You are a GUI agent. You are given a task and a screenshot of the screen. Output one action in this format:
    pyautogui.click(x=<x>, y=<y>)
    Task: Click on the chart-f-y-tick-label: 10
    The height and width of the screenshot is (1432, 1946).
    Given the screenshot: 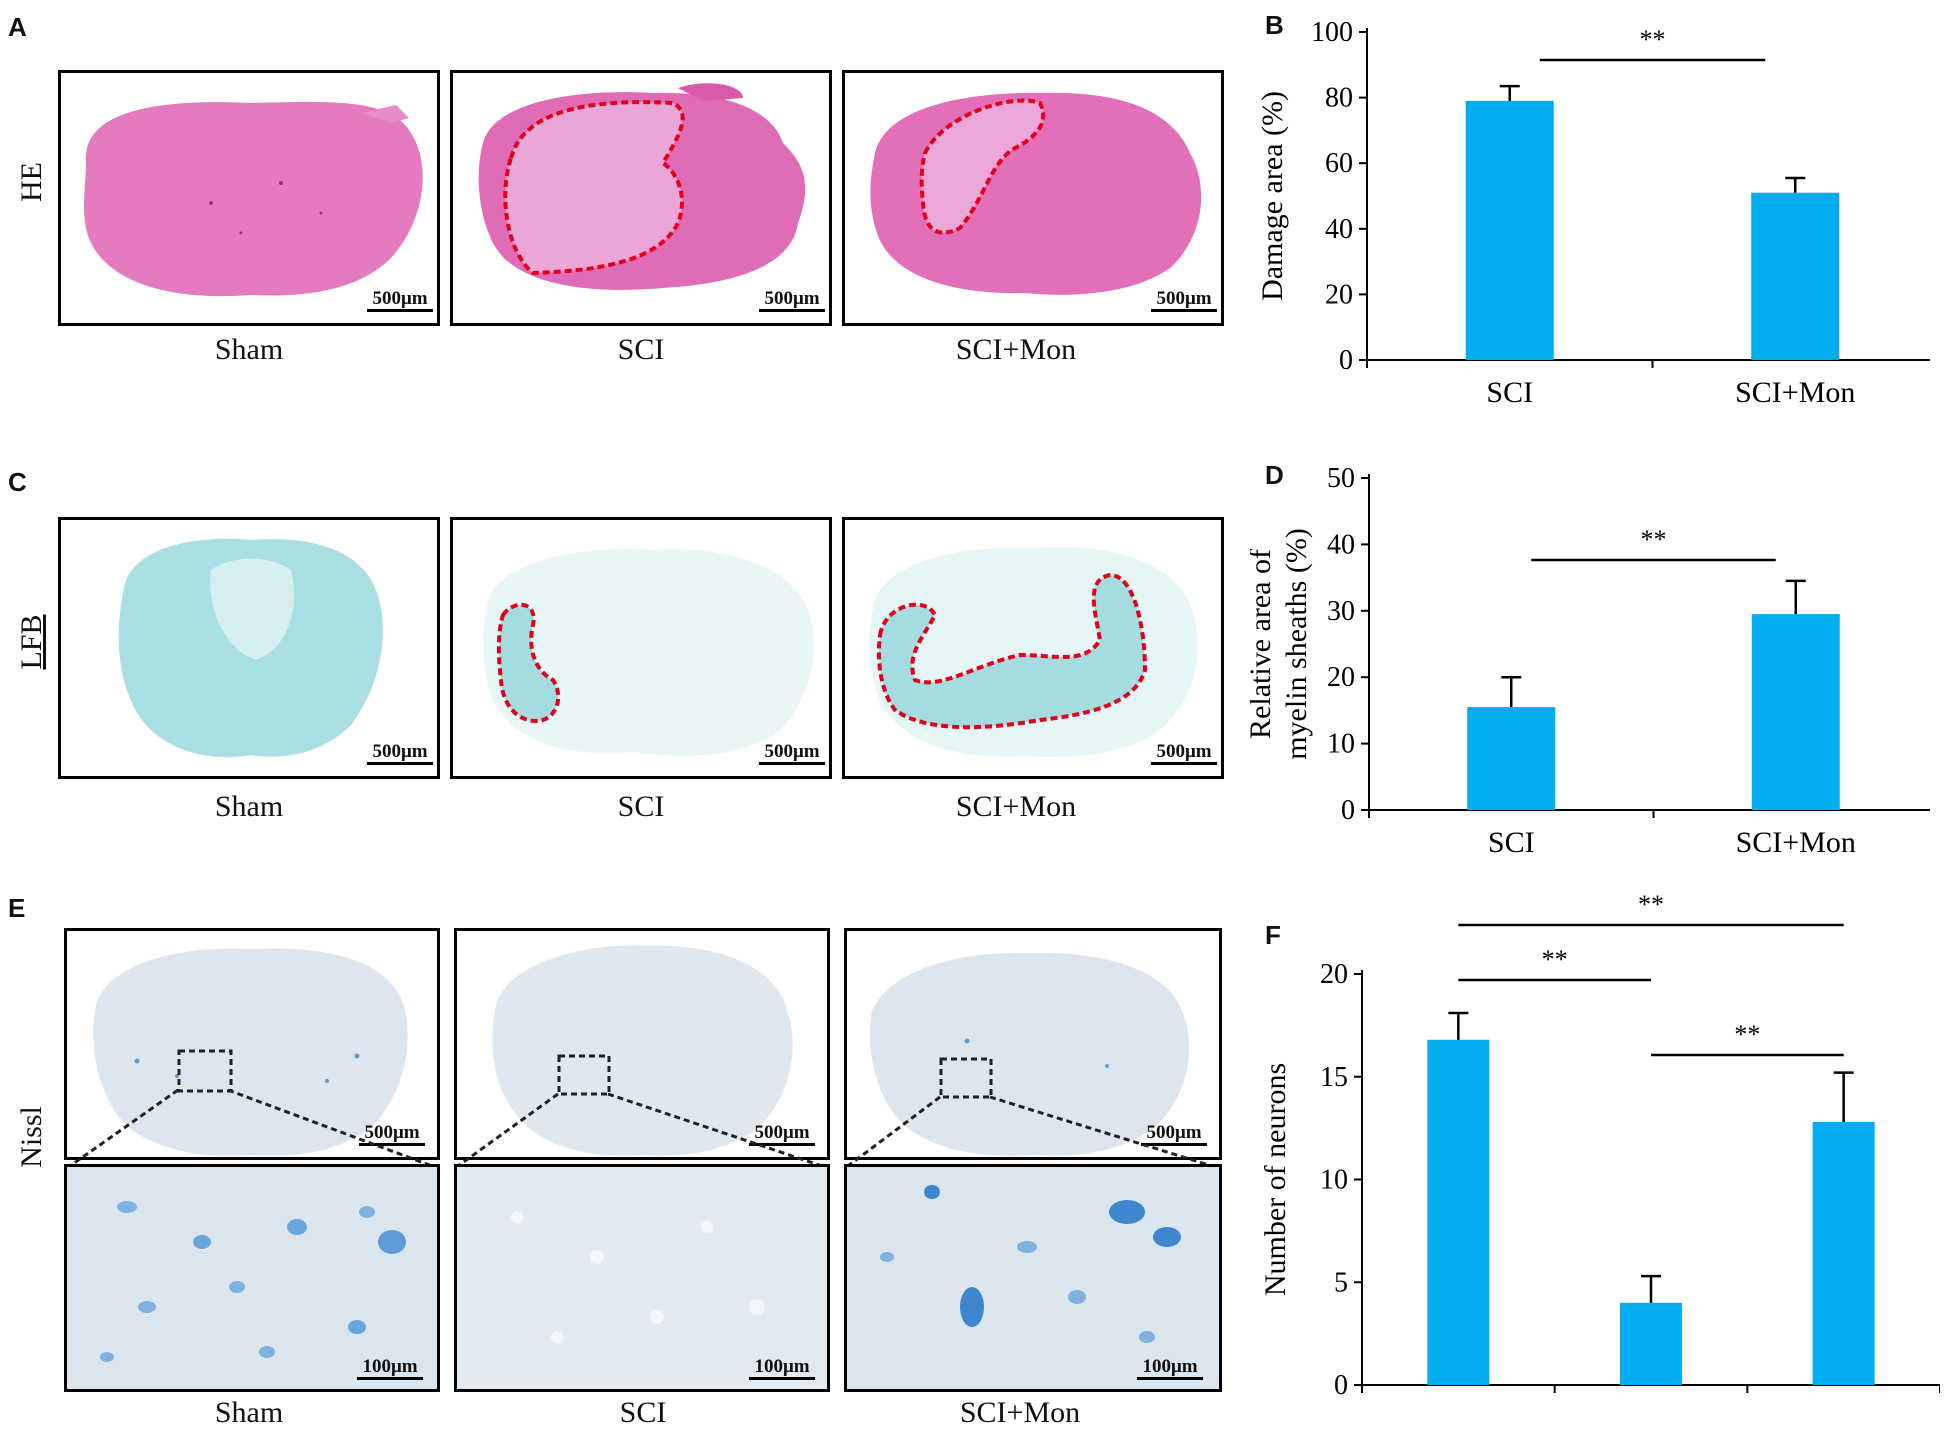 What is the action you would take?
    pyautogui.click(x=1334, y=1180)
    